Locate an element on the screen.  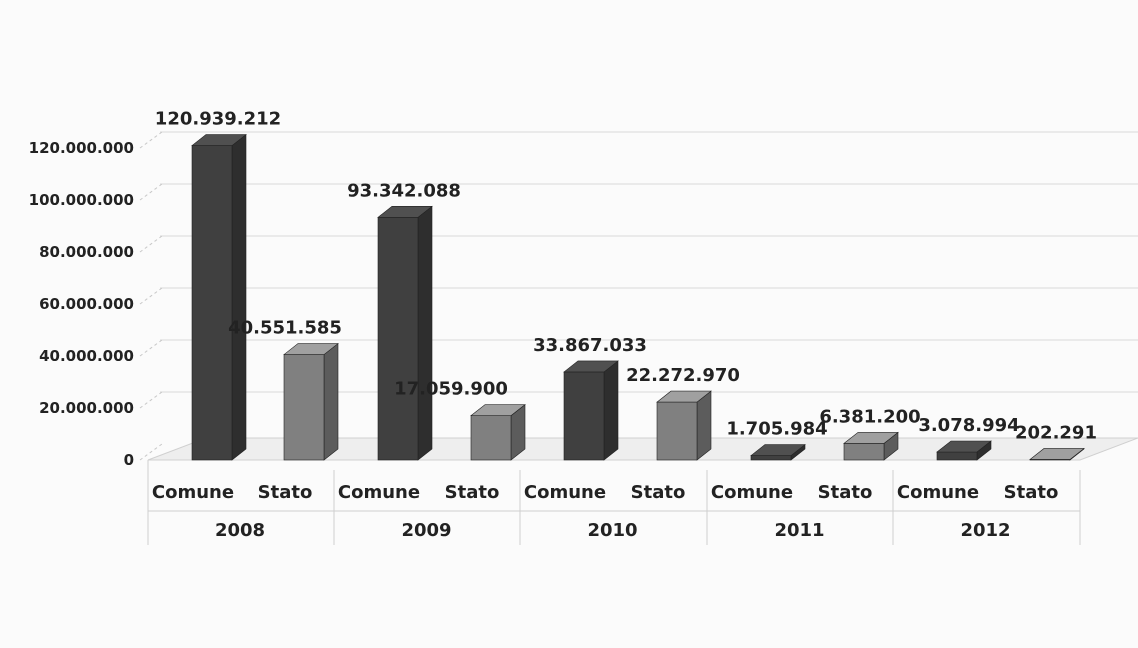
bar-2012-comune is located at coordinates (957, 456).